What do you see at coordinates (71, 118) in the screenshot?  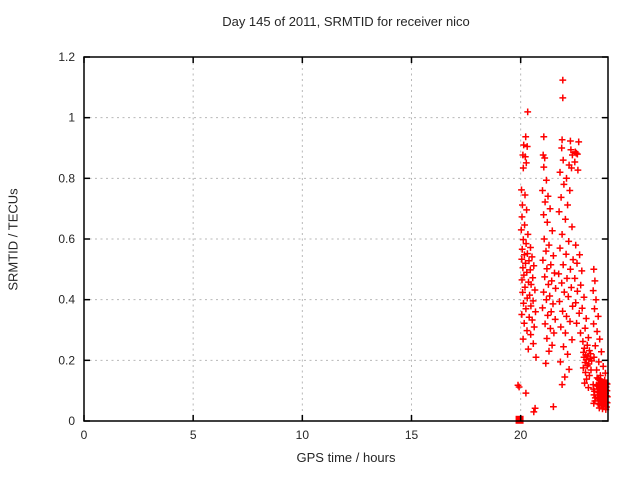 I see `y-tick-label: 1` at bounding box center [71, 118].